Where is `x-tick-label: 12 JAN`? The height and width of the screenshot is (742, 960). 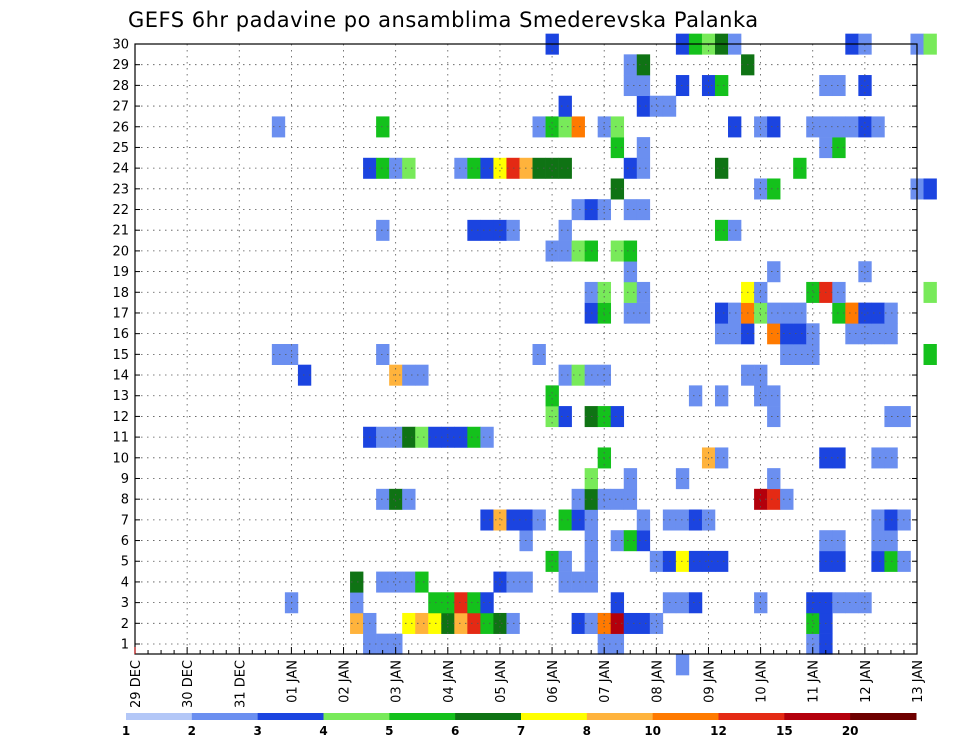 x-tick-label: 12 JAN is located at coordinates (866, 681).